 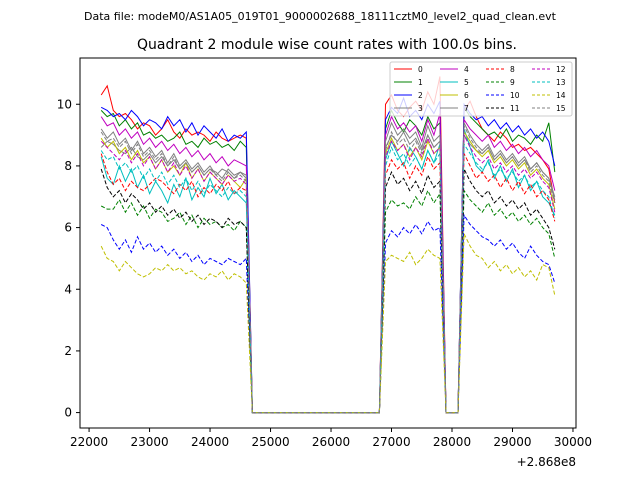 What do you see at coordinates (512, 69) in the screenshot?
I see `legend-label-8: 8` at bounding box center [512, 69].